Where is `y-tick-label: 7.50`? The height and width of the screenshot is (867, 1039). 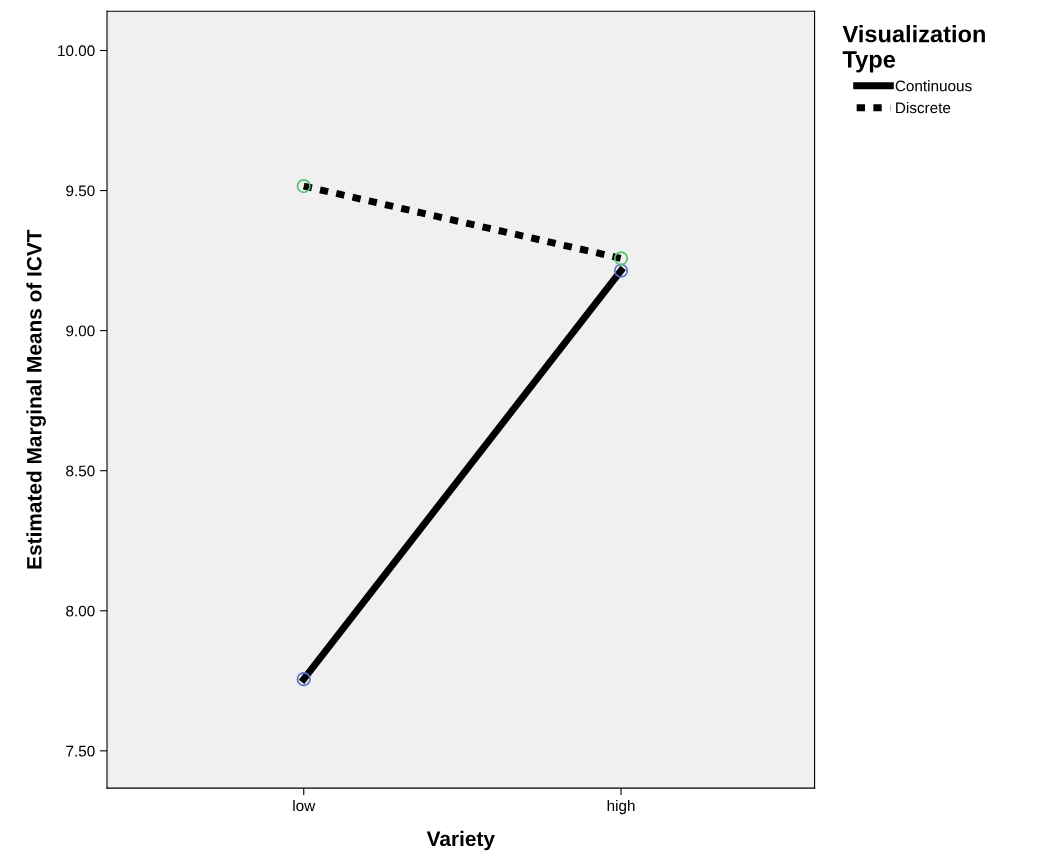 y-tick-label: 7.50 is located at coordinates (80, 751).